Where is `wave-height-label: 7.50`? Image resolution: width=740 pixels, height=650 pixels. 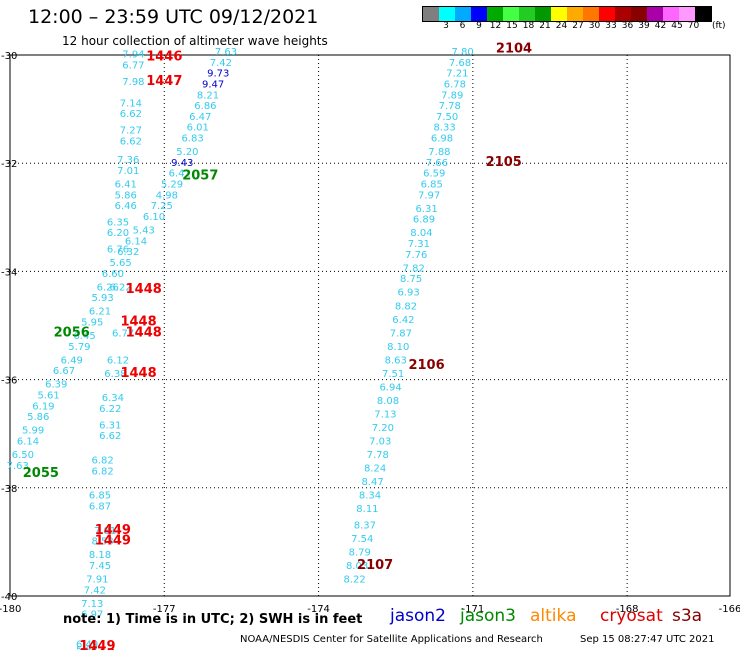
wave-height-label: 7.50 is located at coordinates (447, 117).